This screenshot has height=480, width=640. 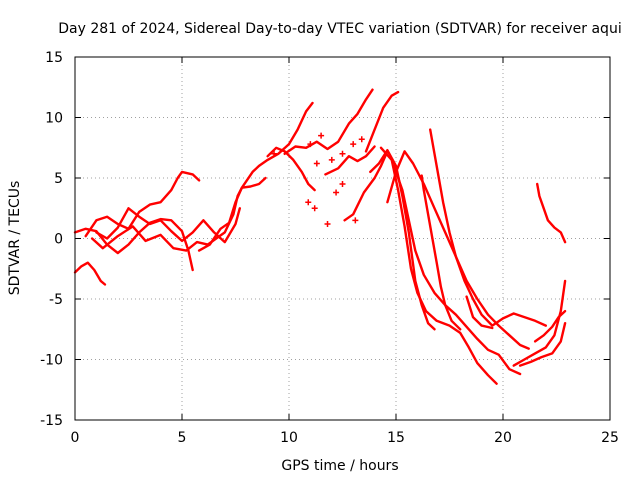 I want to click on y-tick-label: 15, so click(x=54, y=58).